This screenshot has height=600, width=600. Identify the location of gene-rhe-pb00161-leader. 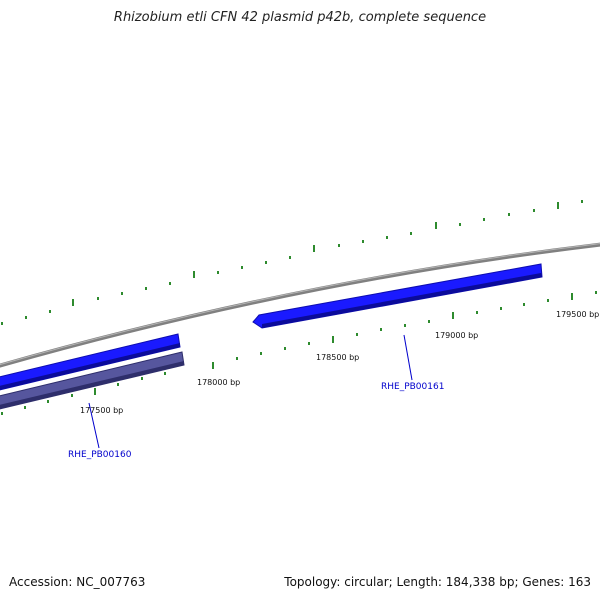
(408, 357).